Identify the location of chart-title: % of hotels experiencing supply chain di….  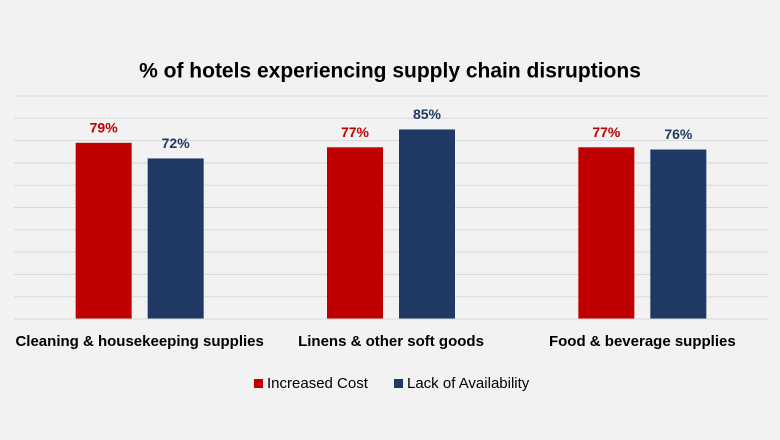
(390, 71).